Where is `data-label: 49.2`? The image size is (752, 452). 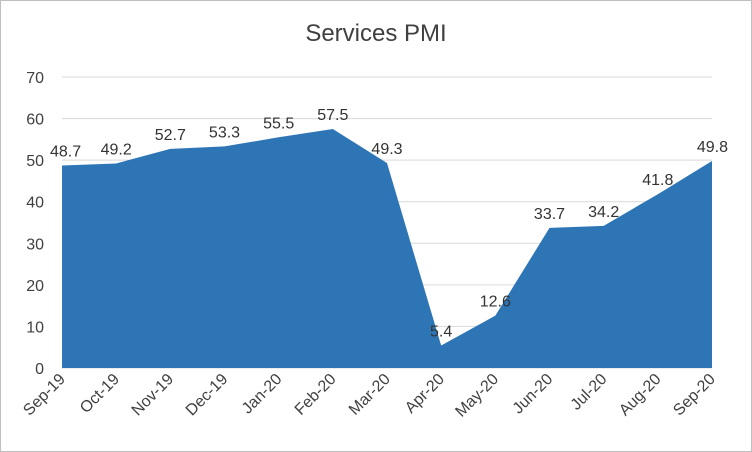 data-label: 49.2 is located at coordinates (116, 149).